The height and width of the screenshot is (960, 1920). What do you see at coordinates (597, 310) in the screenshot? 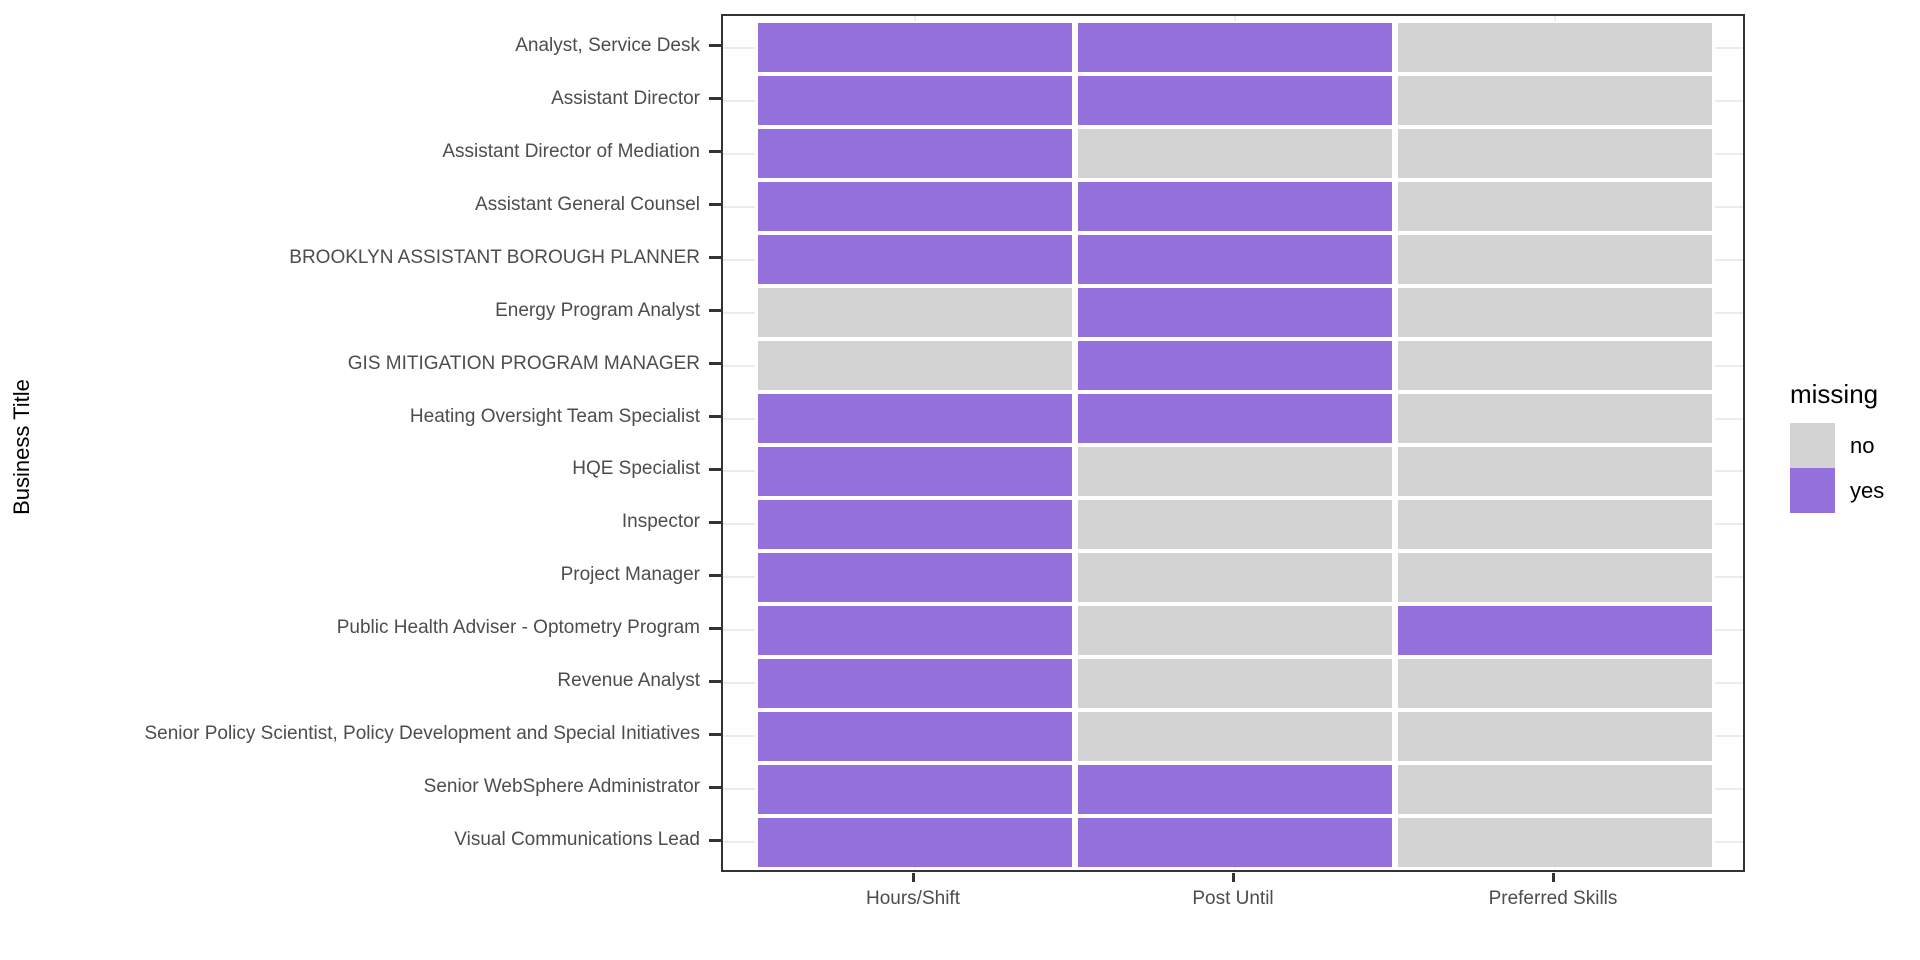
I see `y-axis-tick-label: Energy Program Analyst` at bounding box center [597, 310].